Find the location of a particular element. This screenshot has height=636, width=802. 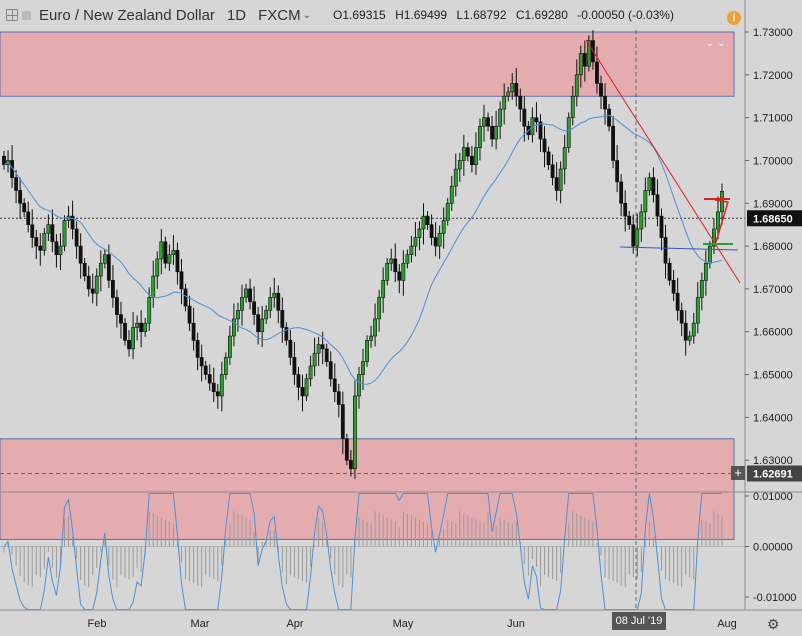

interval-label: 1D is located at coordinates (236, 15).